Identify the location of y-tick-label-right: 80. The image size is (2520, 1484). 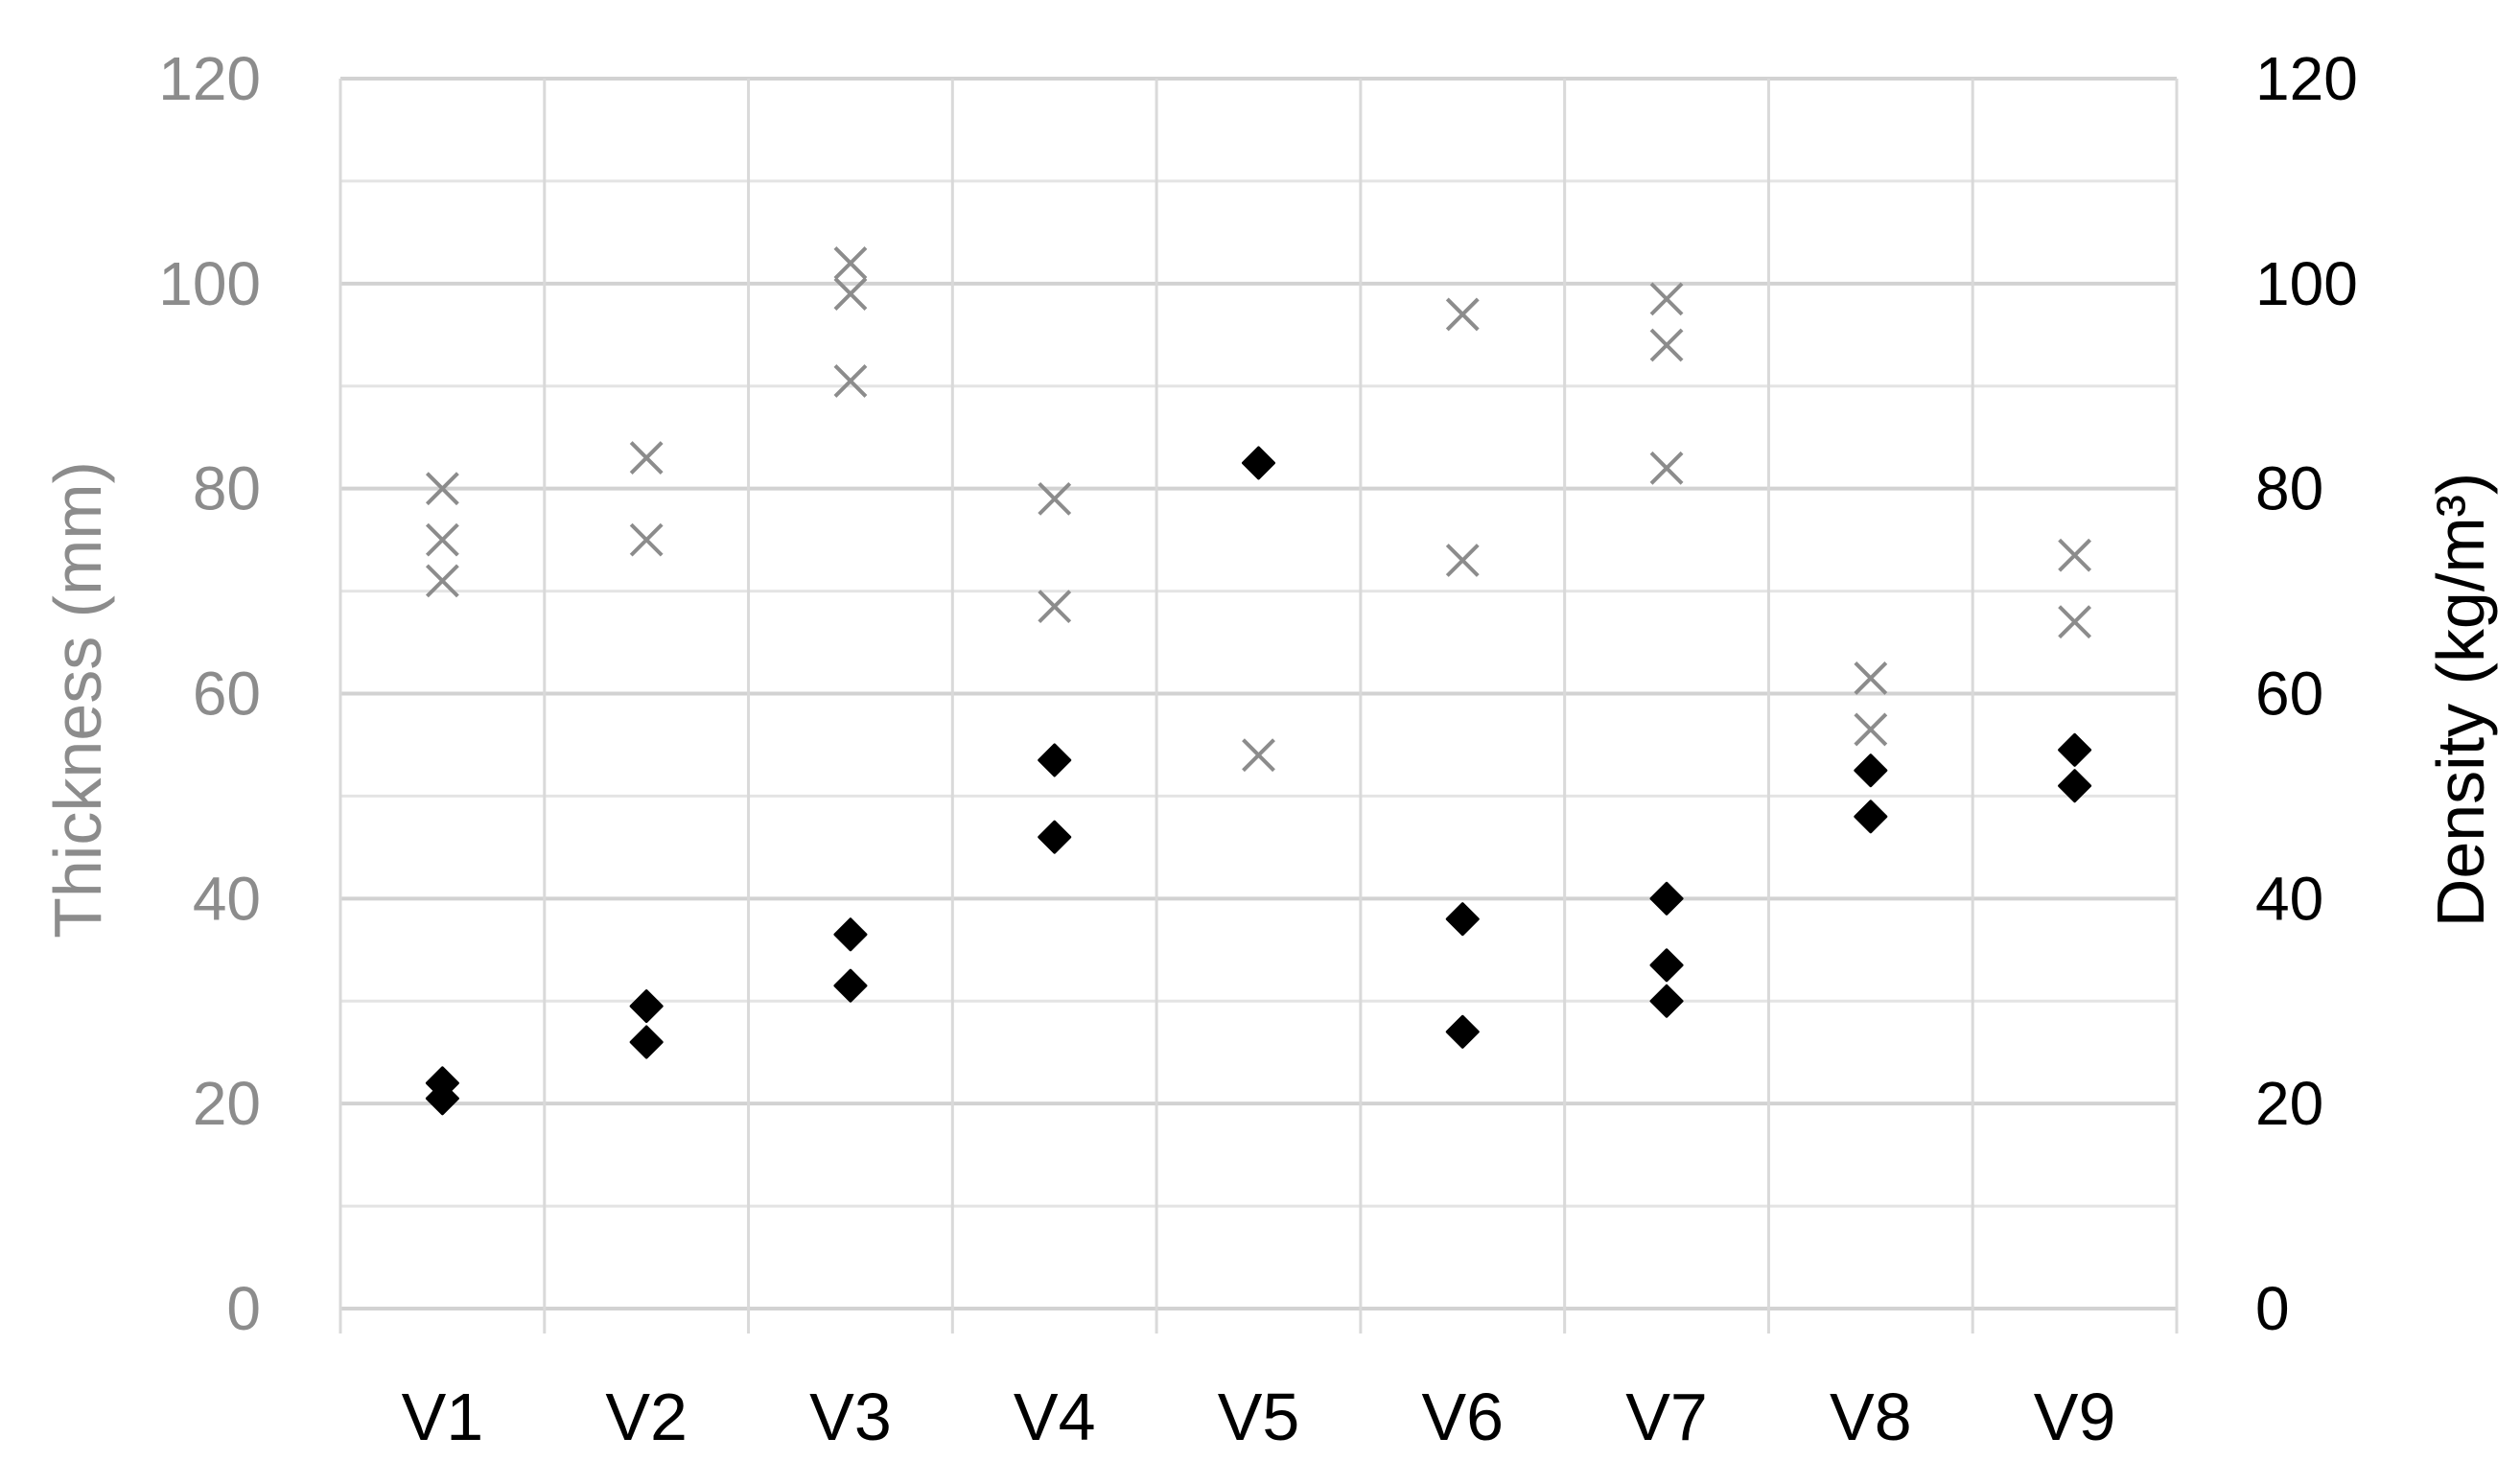
(2289, 489).